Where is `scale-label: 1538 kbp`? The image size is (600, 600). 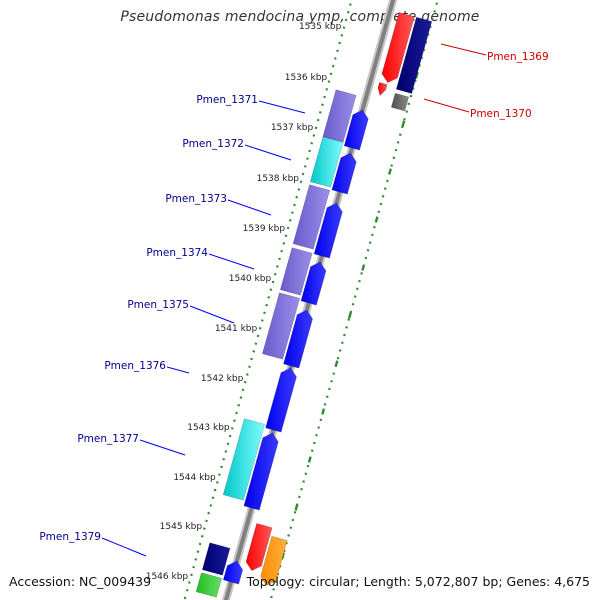 scale-label: 1538 kbp is located at coordinates (278, 179).